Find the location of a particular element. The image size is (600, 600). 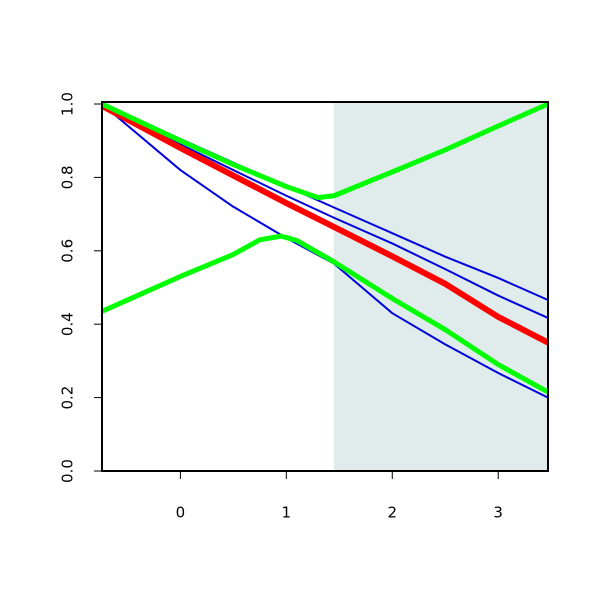

y-tick-label: 1.0 is located at coordinates (68, 104).